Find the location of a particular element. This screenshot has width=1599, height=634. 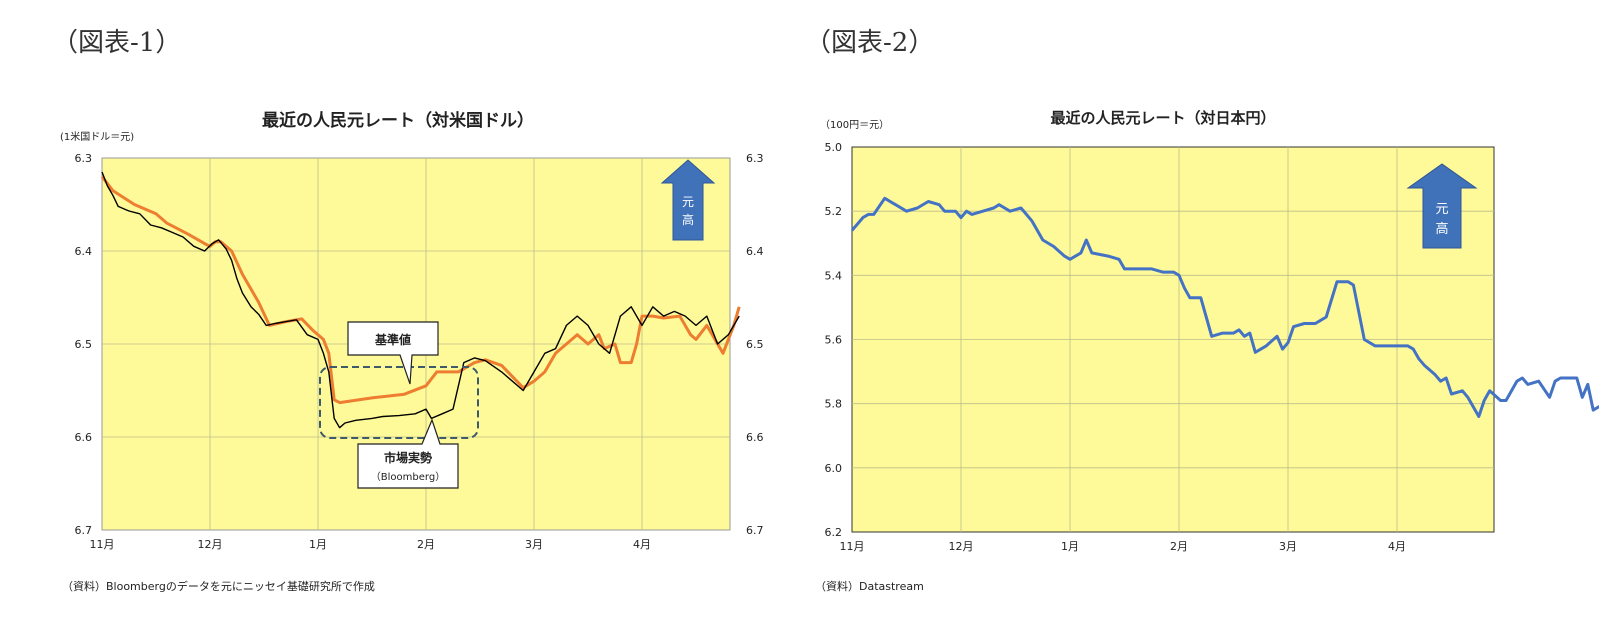

jpy-chart-title: 最近の人民元レート（対日本円） is located at coordinates (1162, 118).